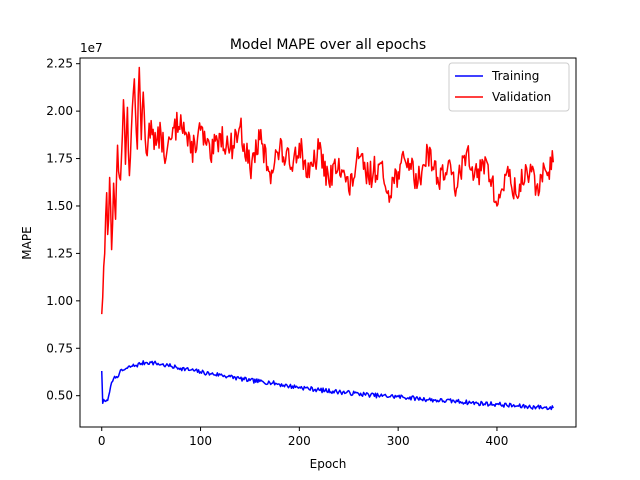 The image size is (640, 480). I want to click on legend-box, so click(509, 87).